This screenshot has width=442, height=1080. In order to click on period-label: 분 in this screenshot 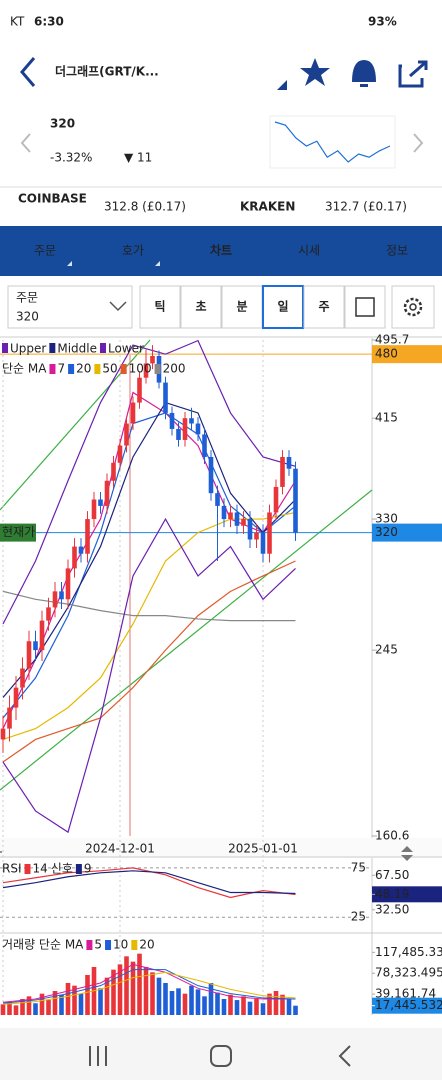, I will do `click(241, 307)`.